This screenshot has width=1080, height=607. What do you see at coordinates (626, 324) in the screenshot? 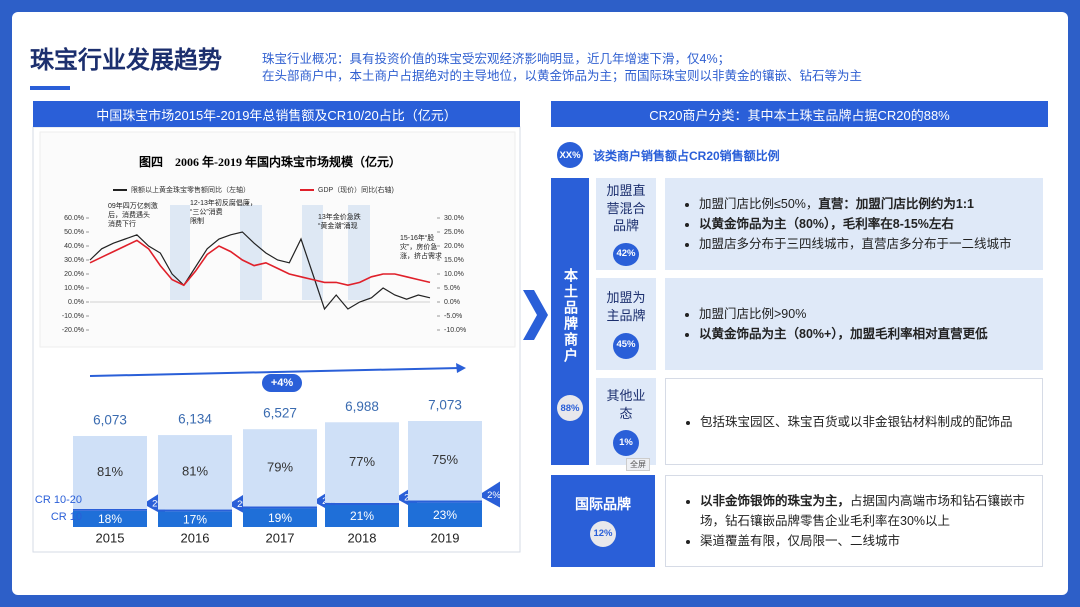
I see `group-box: 加盟为主品牌 45%` at bounding box center [626, 324].